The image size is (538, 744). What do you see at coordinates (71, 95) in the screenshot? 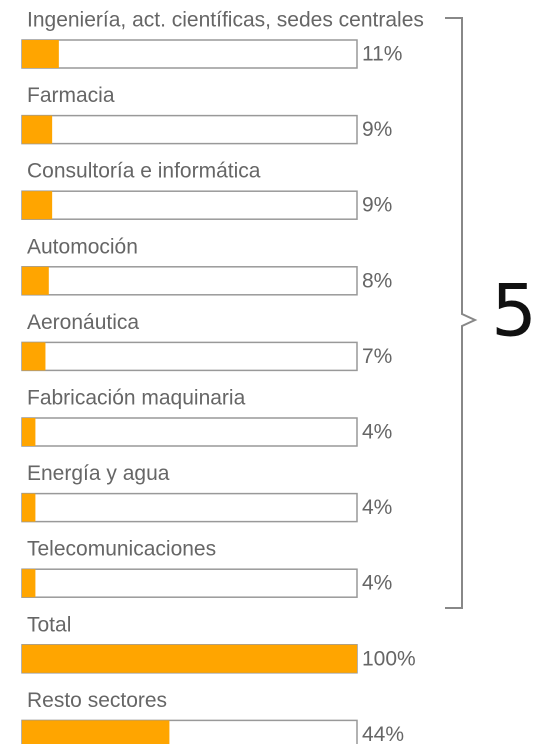
I see `category-label: Farmacia` at bounding box center [71, 95].